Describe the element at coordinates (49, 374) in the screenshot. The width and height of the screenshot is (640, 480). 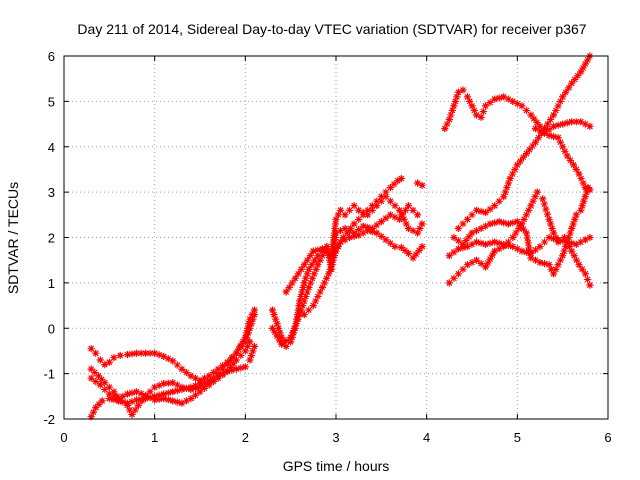
I see `y-tick-label: -1` at that location.